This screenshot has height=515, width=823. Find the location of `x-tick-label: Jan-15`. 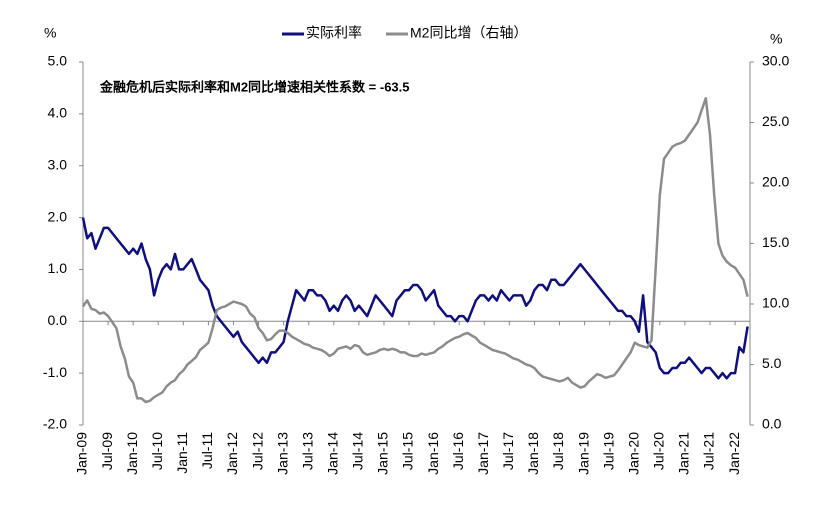

x-tick-label: Jan-15 is located at coordinates (383, 453).